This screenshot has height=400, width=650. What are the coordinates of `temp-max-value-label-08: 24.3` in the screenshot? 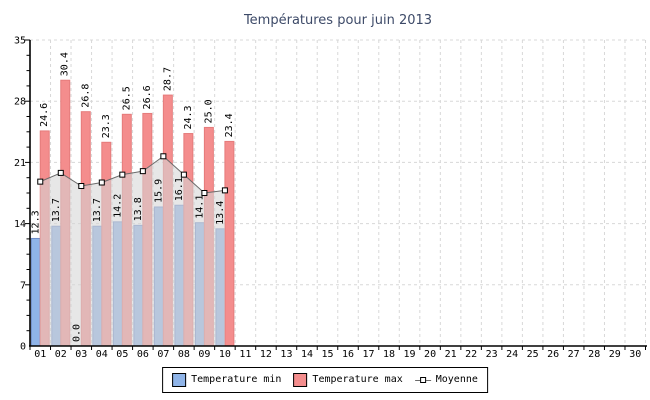 It's located at (188, 117).